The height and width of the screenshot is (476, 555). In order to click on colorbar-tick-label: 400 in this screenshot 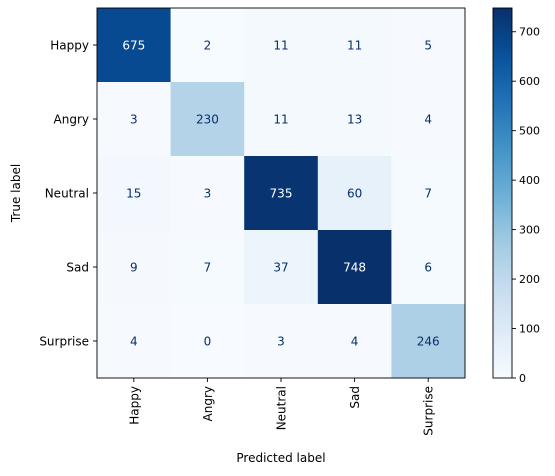, I will do `click(529, 180)`.